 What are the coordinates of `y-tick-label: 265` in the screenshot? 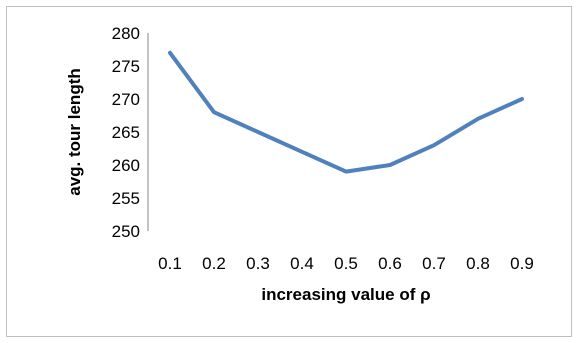 It's located at (126, 132).